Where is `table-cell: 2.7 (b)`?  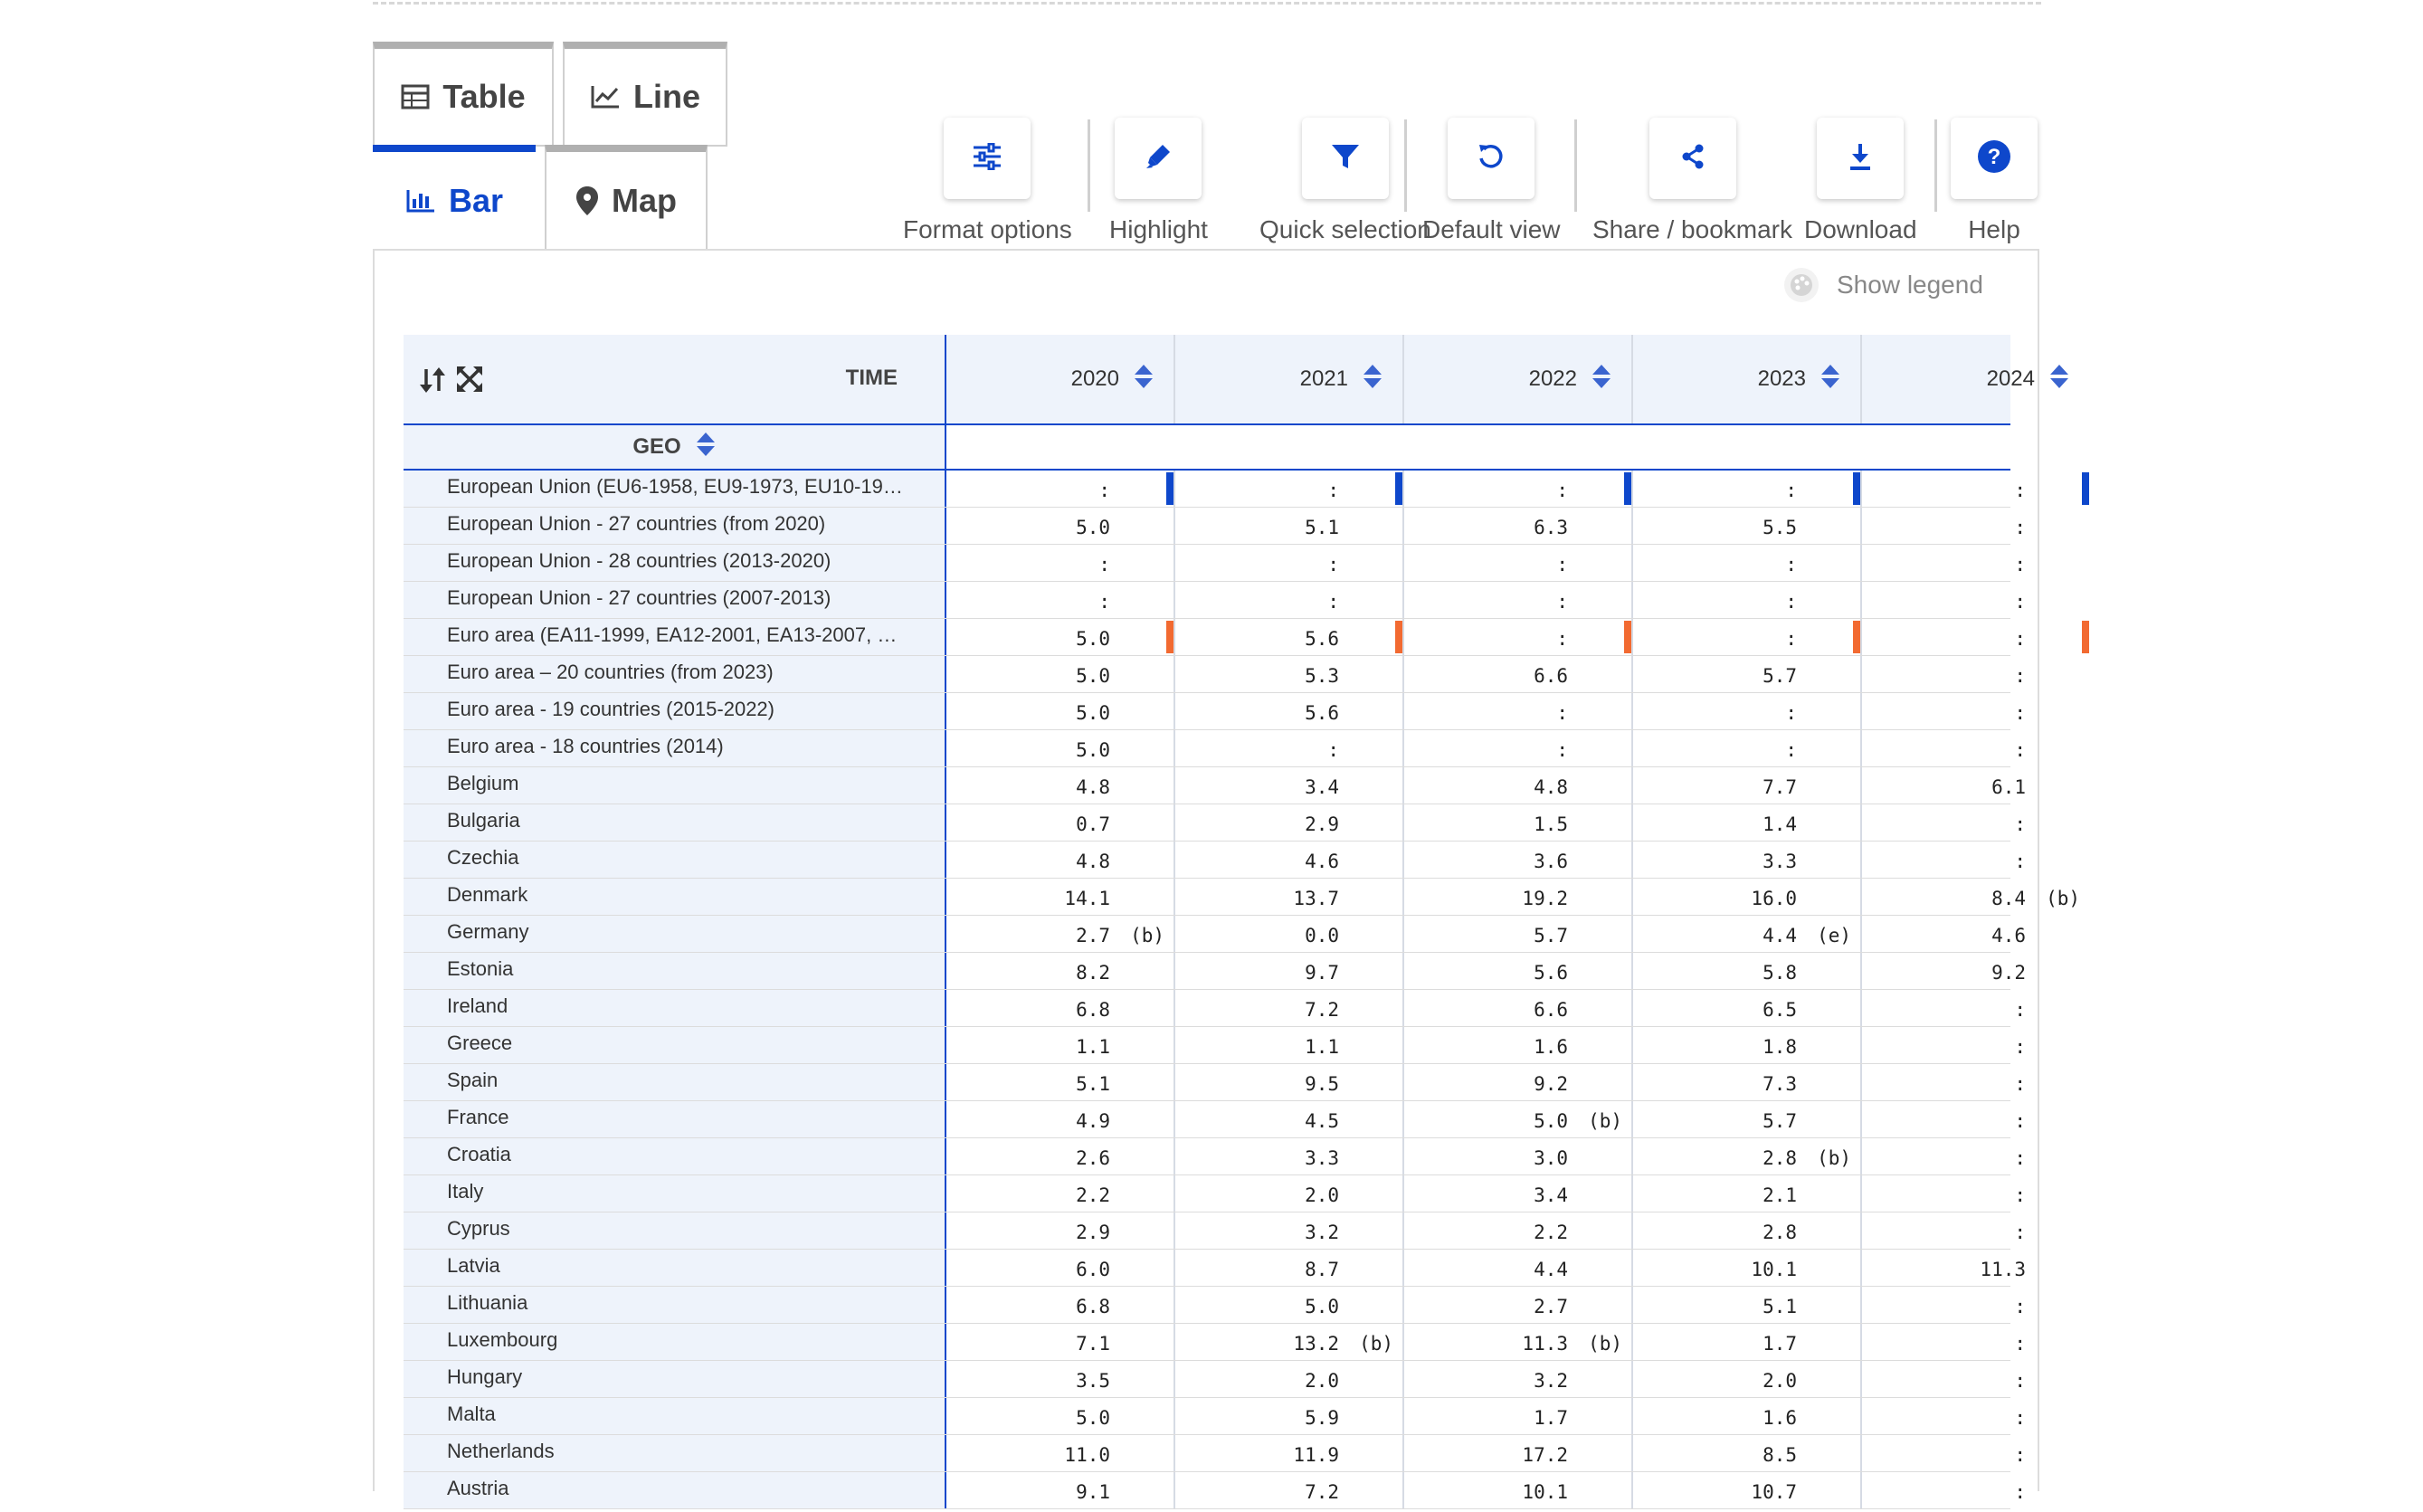
table-cell: 2.7 (b) is located at coordinates (1059, 934).